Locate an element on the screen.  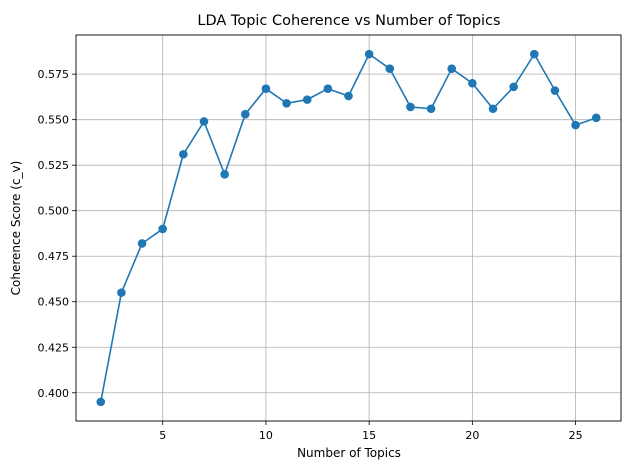
x-tick-label: 15 is located at coordinates (369, 435).